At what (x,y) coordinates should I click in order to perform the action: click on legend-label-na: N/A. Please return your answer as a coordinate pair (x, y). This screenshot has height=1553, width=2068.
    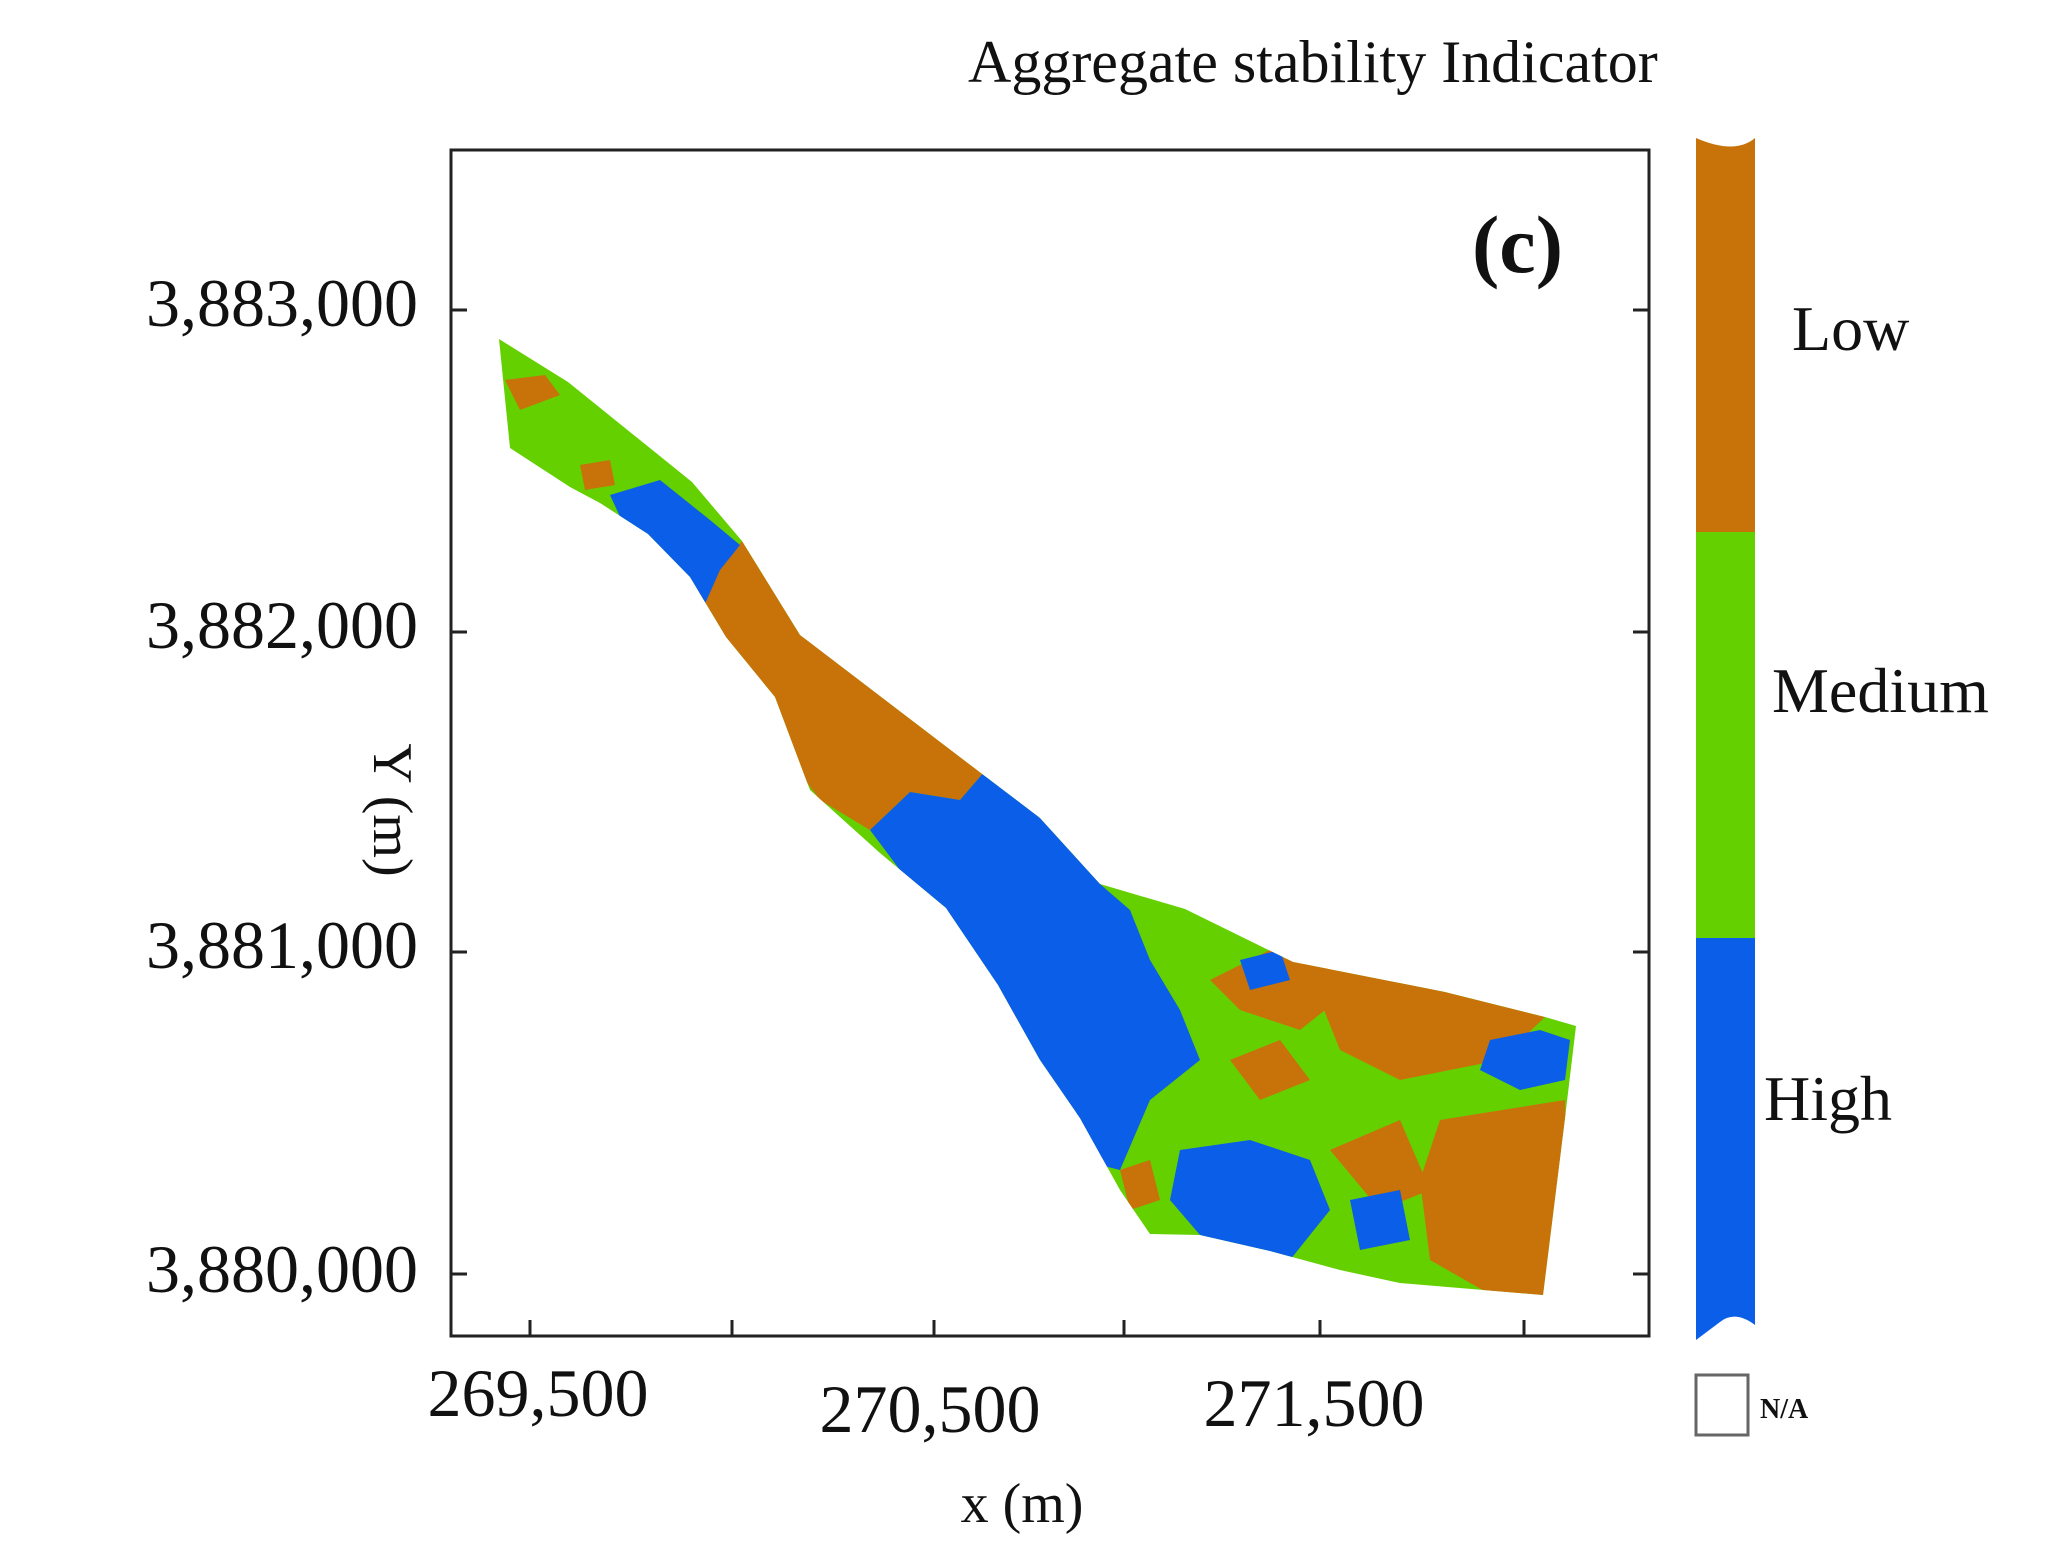
    Looking at the image, I should click on (1784, 1409).